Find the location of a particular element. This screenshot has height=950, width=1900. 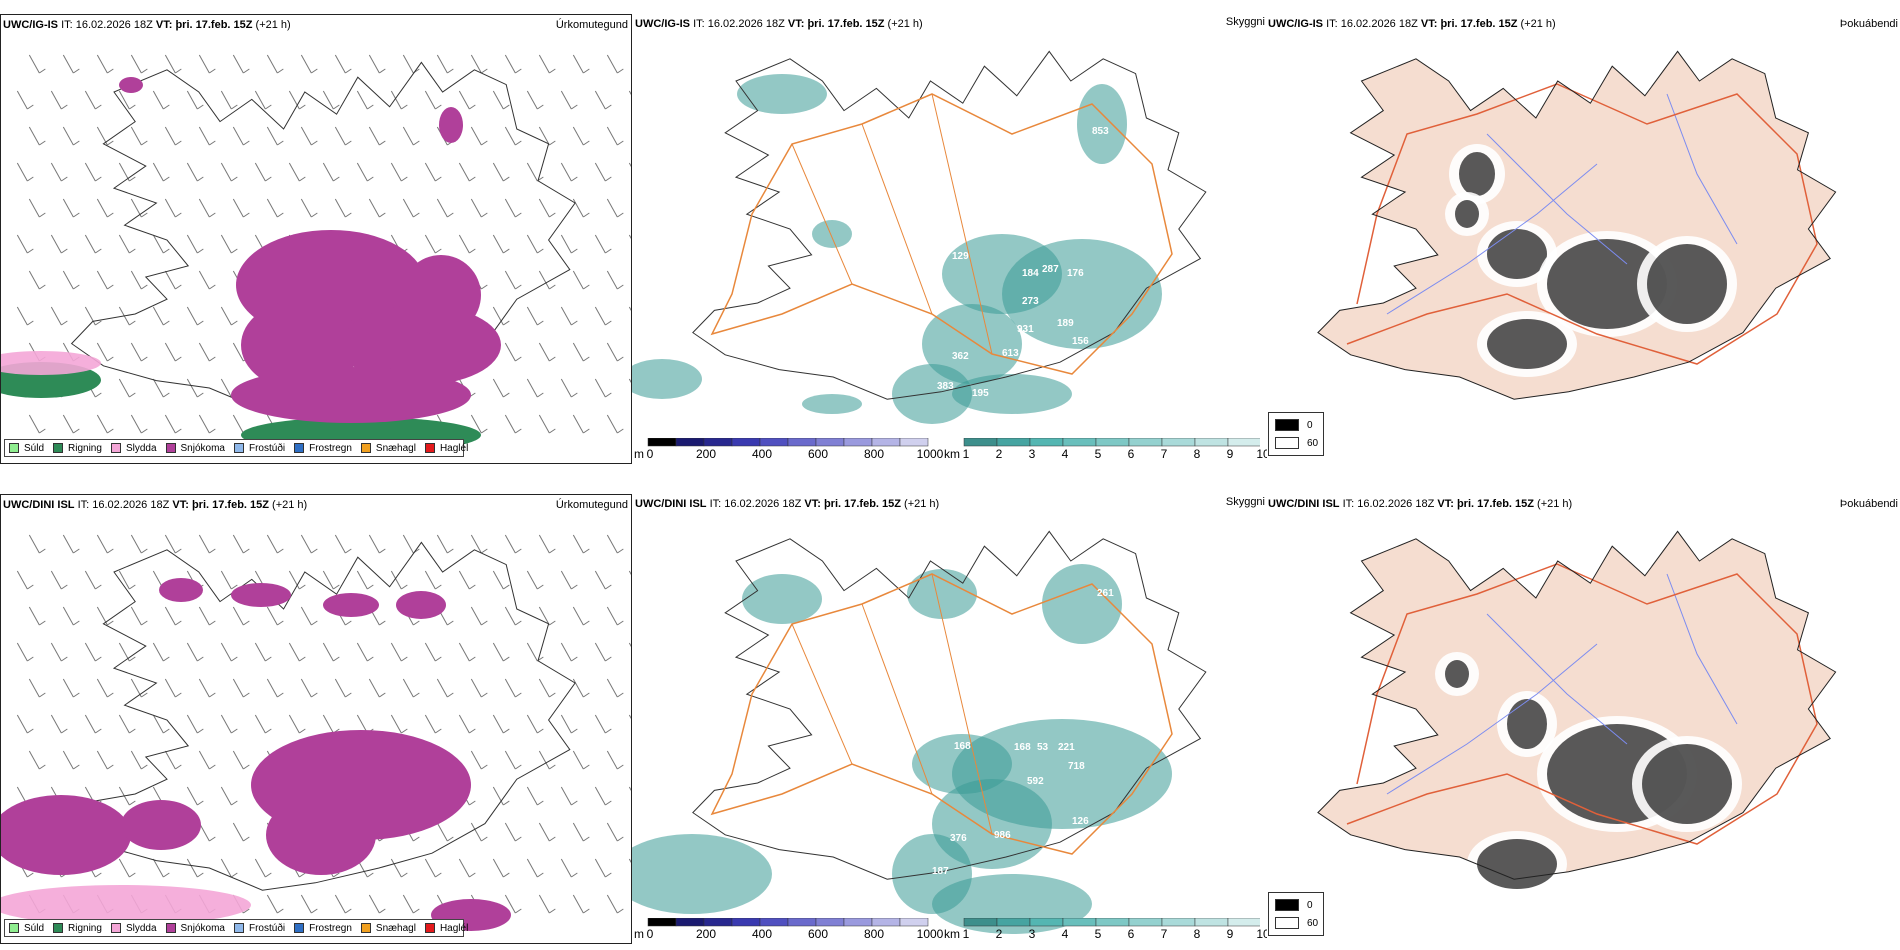

colorbar-tick: 9 is located at coordinates (1230, 454).